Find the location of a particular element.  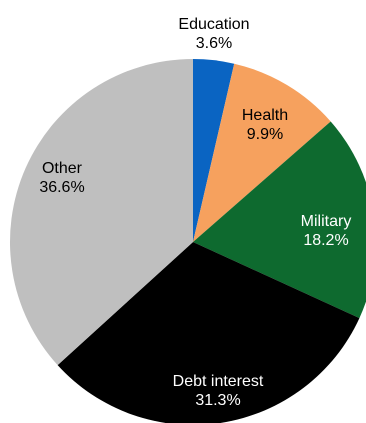

pie-label-health: Health 9.9% is located at coordinates (265, 125).